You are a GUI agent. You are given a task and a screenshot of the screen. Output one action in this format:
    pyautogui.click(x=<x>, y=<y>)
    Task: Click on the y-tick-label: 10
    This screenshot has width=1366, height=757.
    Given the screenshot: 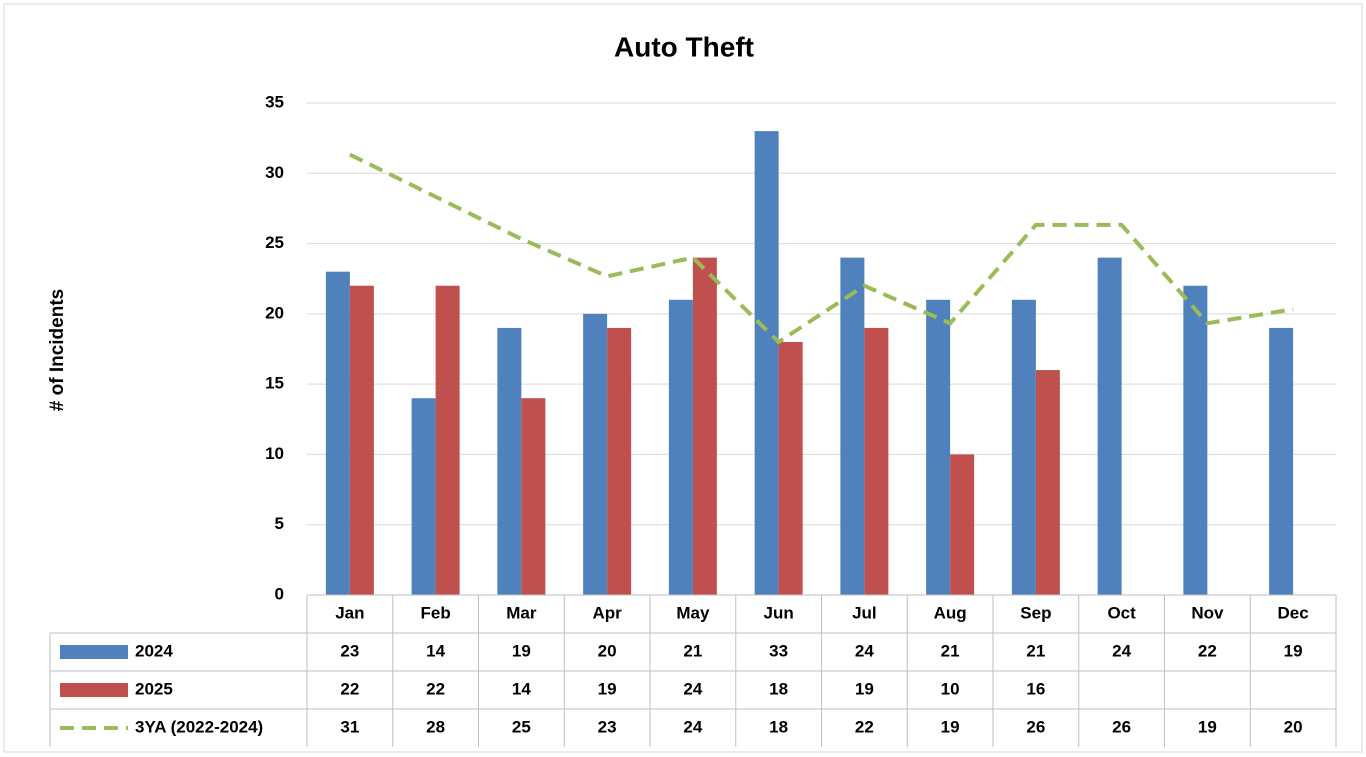 What is the action you would take?
    pyautogui.click(x=274, y=453)
    